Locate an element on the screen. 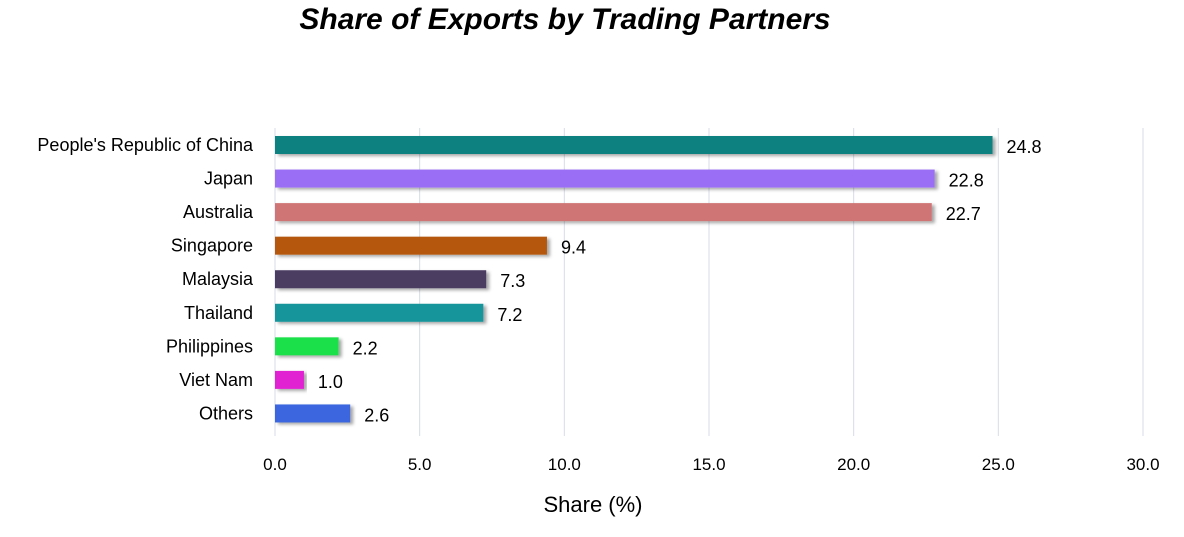 The width and height of the screenshot is (1184, 537). category-label: Singapore is located at coordinates (212, 246).